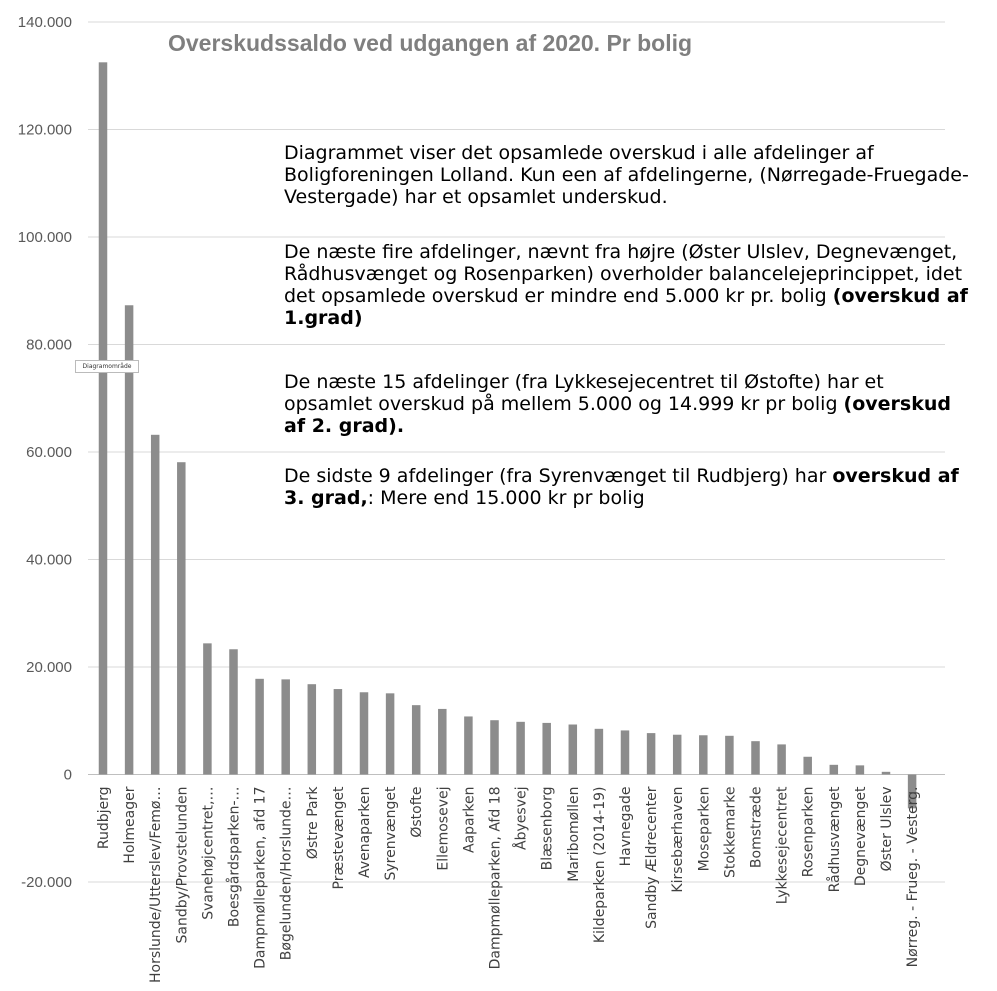 The image size is (997, 991). Describe the element at coordinates (469, 820) in the screenshot. I see `x-tick-label: Aaparken` at that location.